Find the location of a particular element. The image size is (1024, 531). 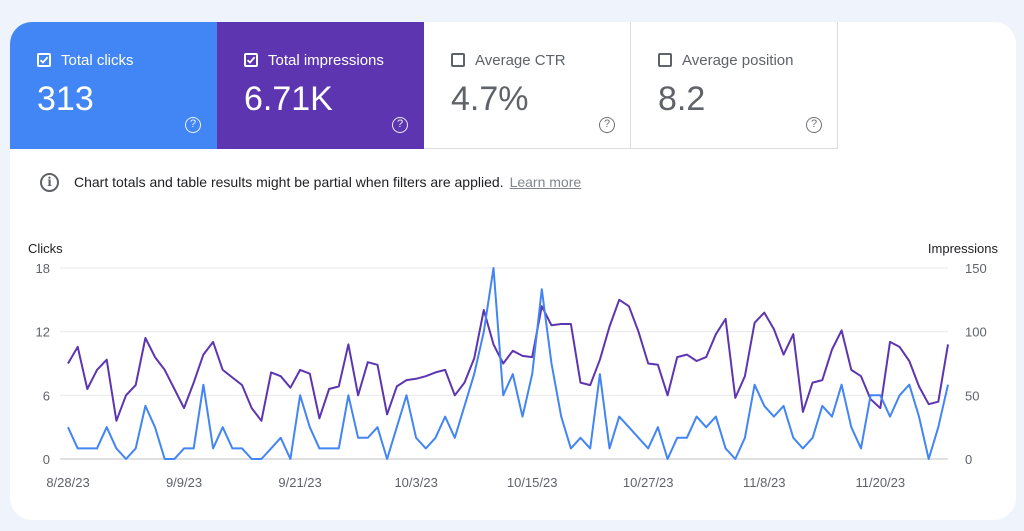

metric-value: 8.2 is located at coordinates (682, 99).